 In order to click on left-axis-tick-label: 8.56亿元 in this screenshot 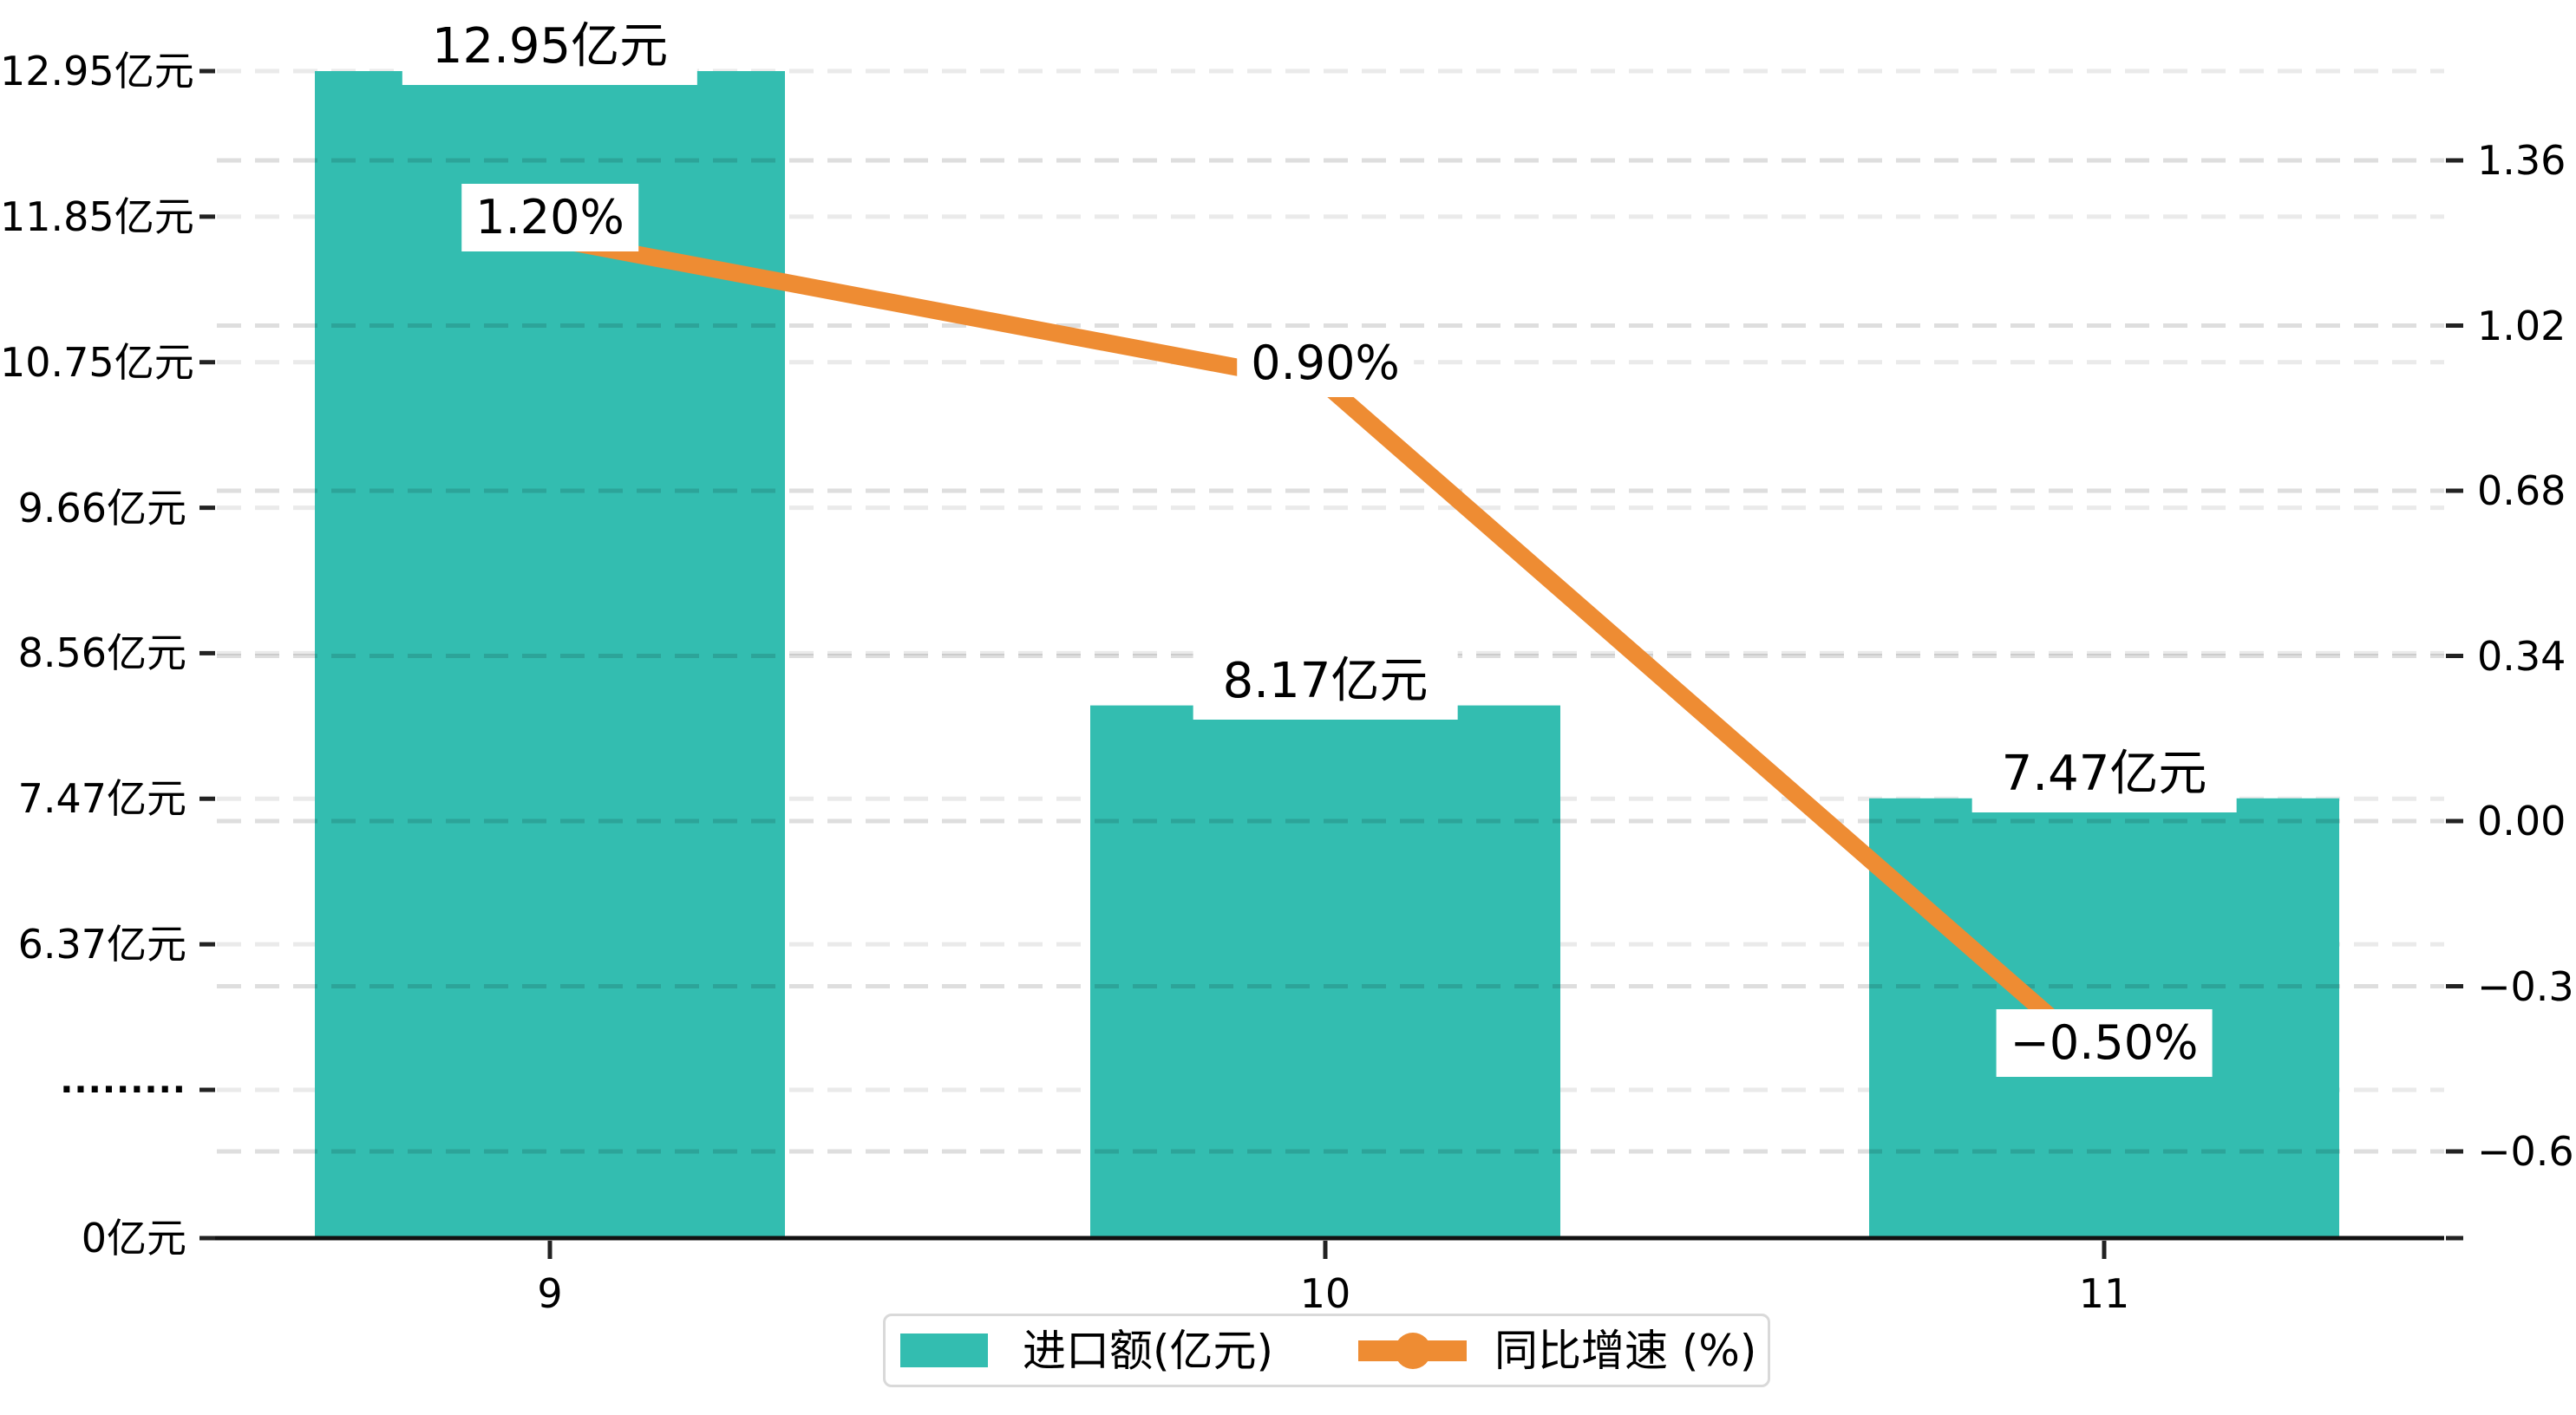, I will do `click(101, 653)`.